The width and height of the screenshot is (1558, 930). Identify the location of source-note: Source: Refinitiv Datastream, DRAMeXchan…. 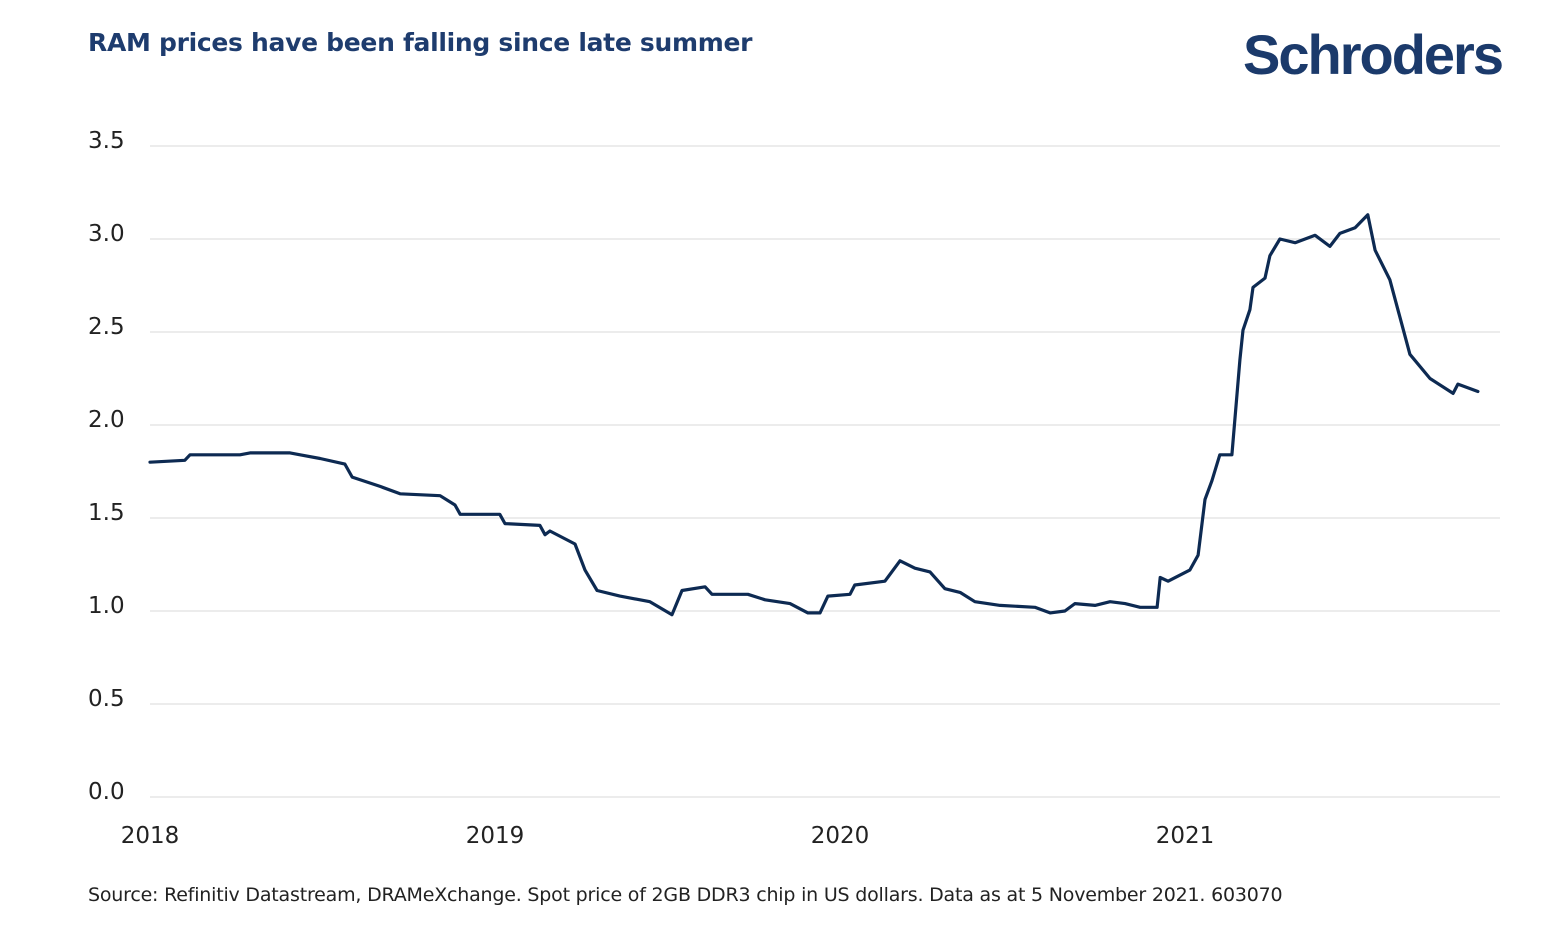
(685, 895).